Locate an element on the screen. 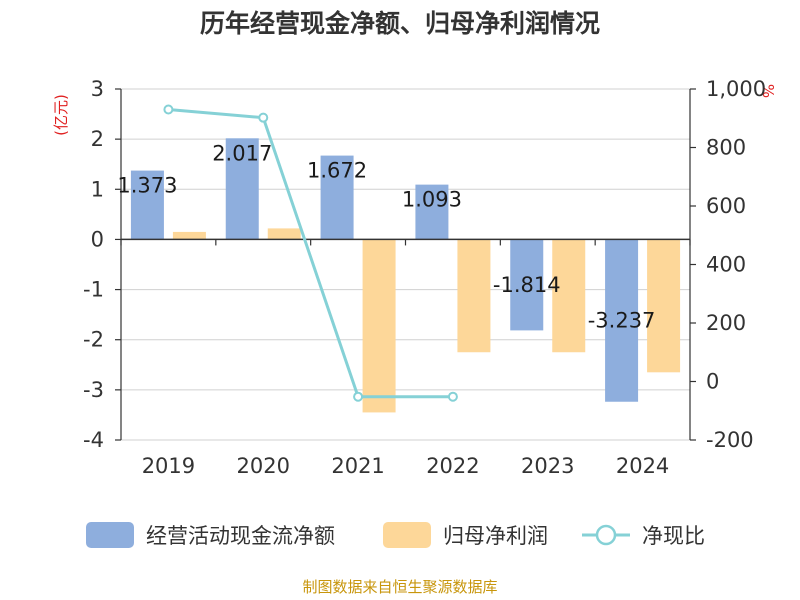 The width and height of the screenshot is (800, 600). data-source-note: 制图数据来自恒生聚源数据库 is located at coordinates (399, 587).